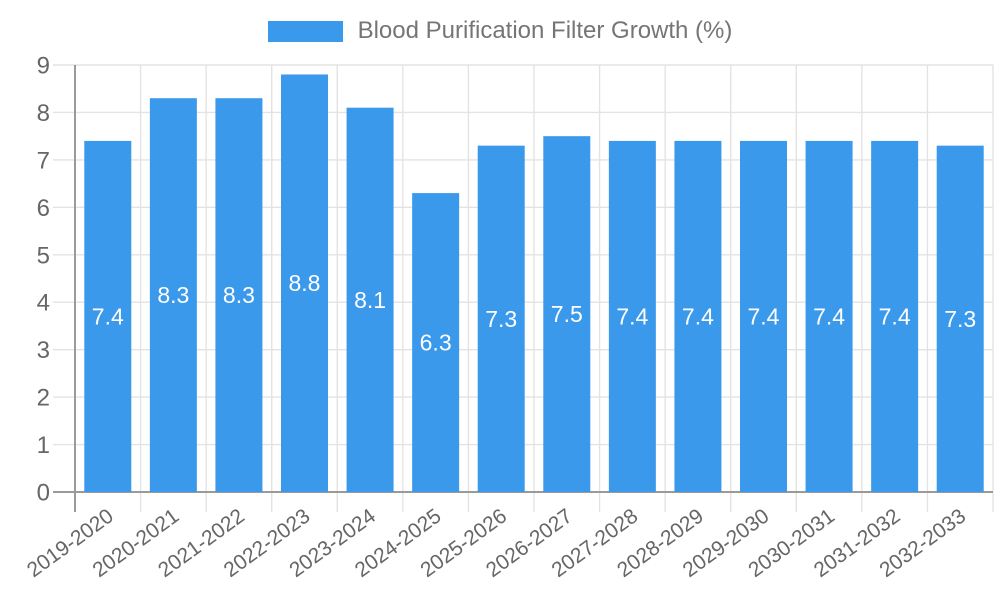  I want to click on bar-value-label: 7.5, so click(567, 314).